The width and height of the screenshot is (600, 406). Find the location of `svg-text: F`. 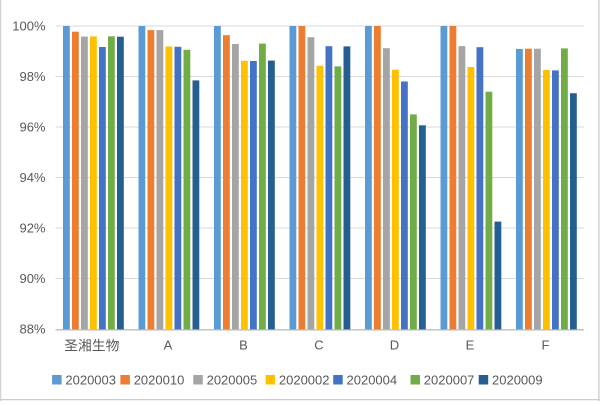

svg-text: F is located at coordinates (546, 345).